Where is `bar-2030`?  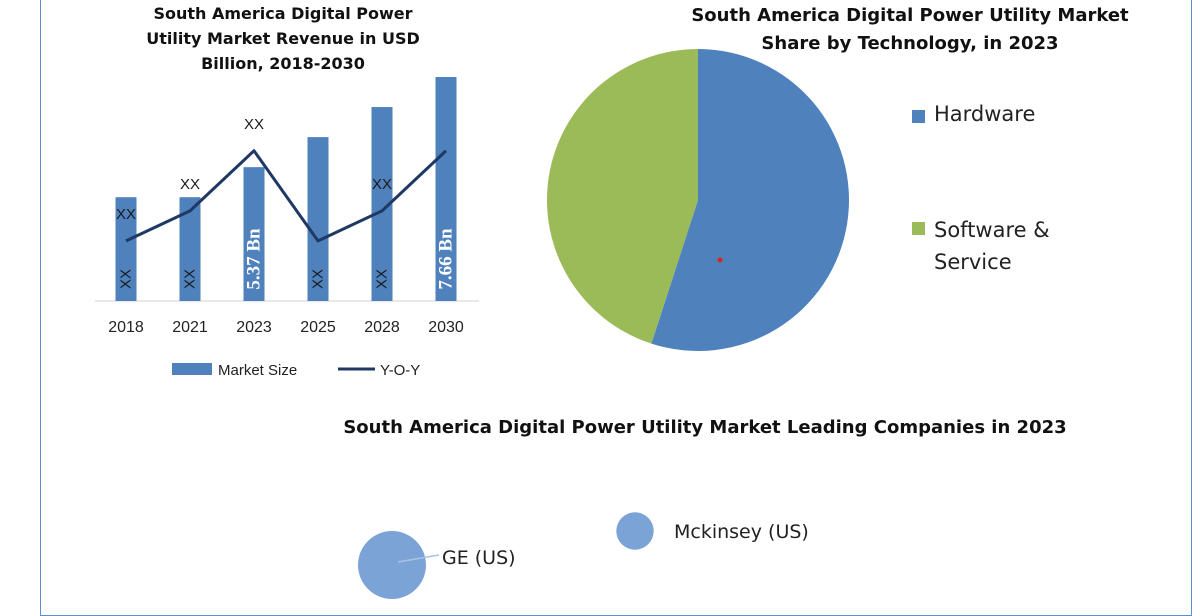
bar-2030 is located at coordinates (446, 189).